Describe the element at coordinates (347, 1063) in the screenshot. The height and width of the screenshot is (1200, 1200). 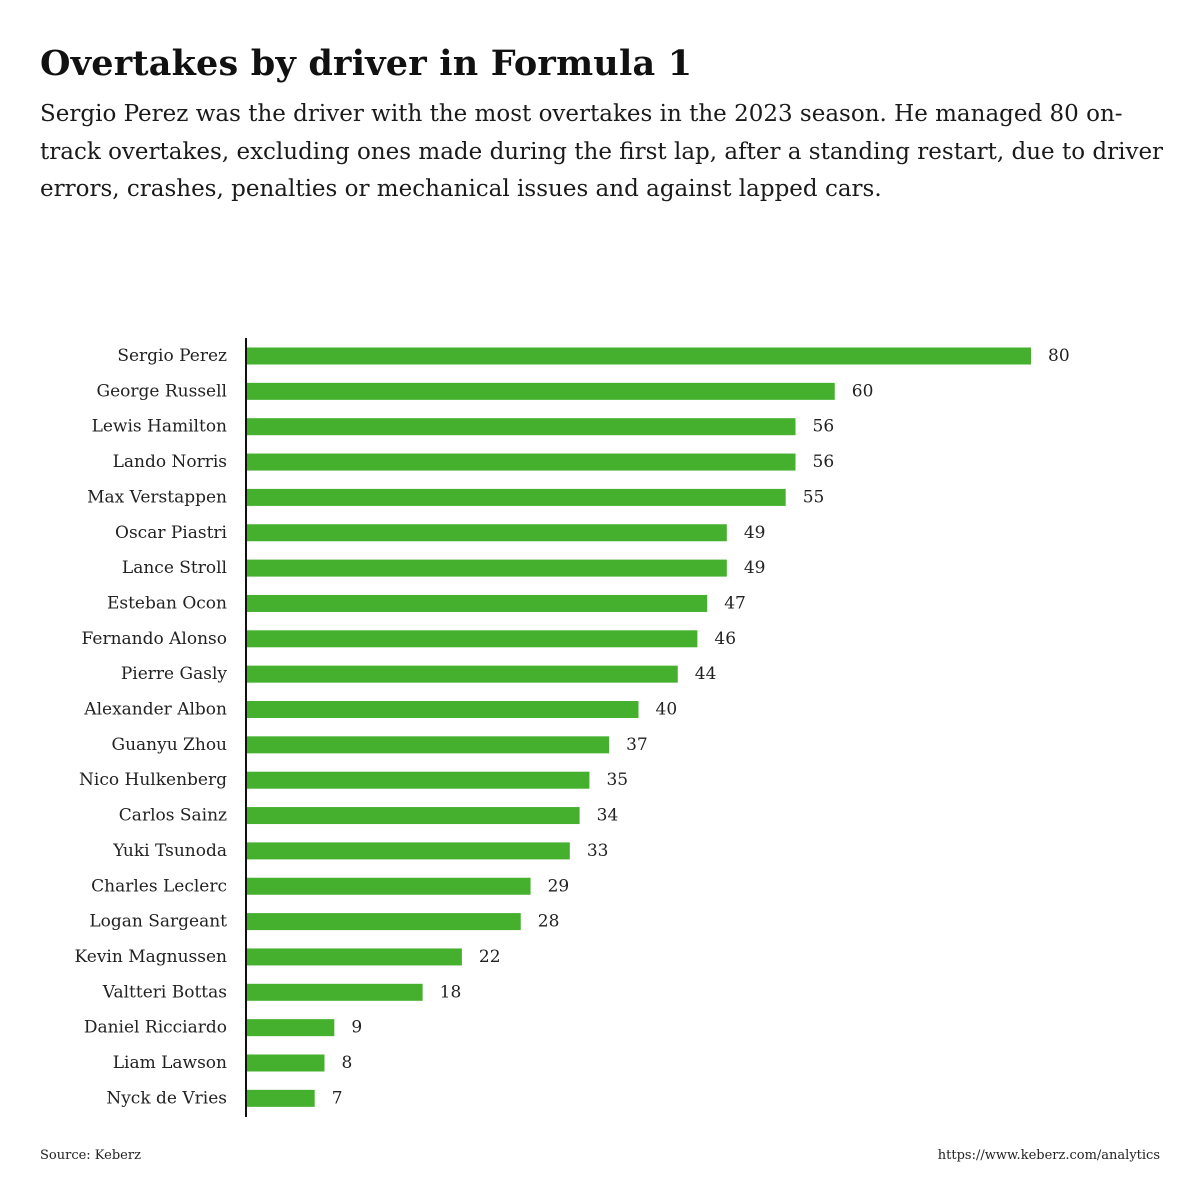
I see `value-label: 8` at that location.